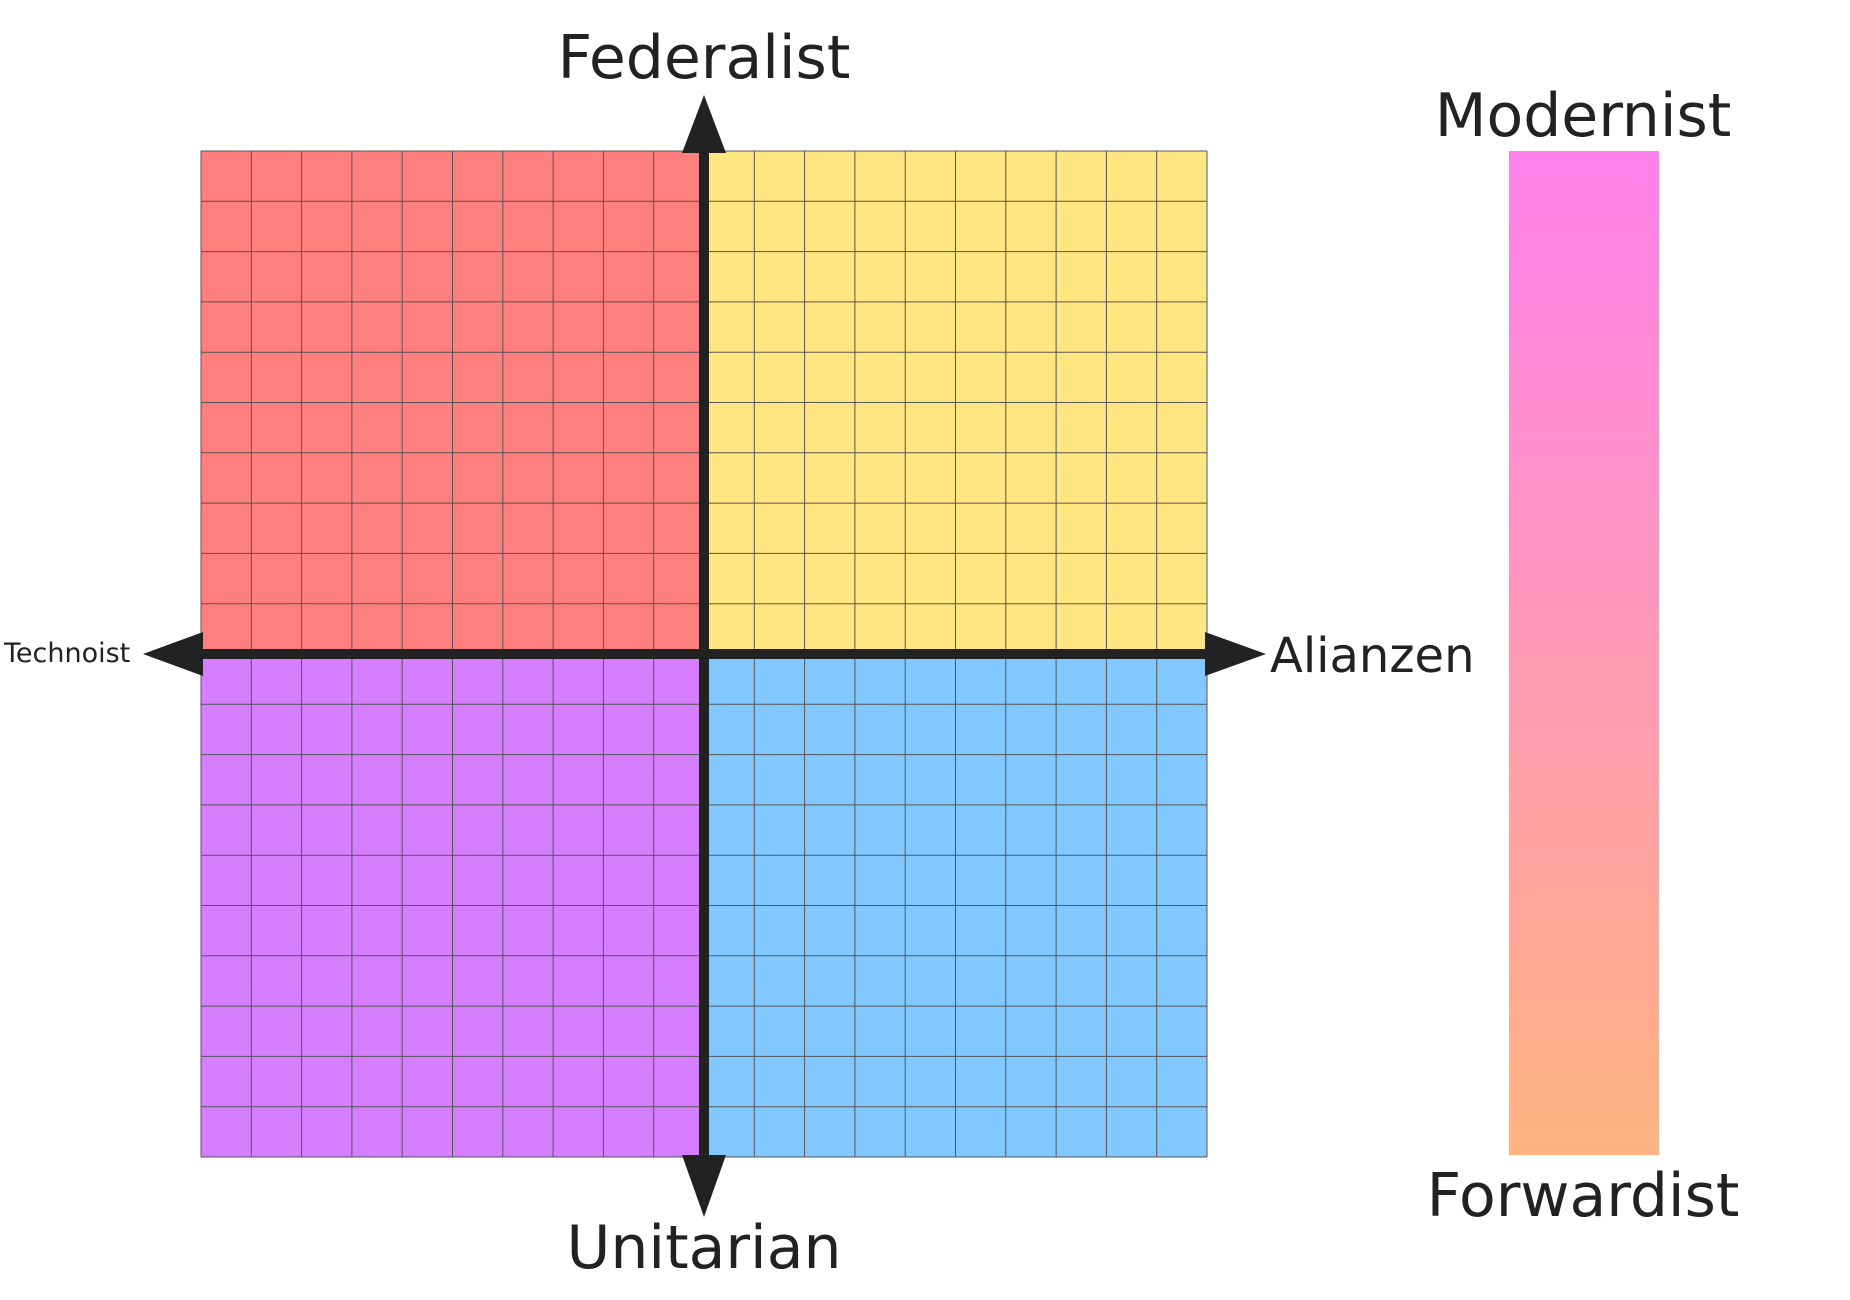  What do you see at coordinates (67, 653) in the screenshot?
I see `axis-label-left: Technoist` at bounding box center [67, 653].